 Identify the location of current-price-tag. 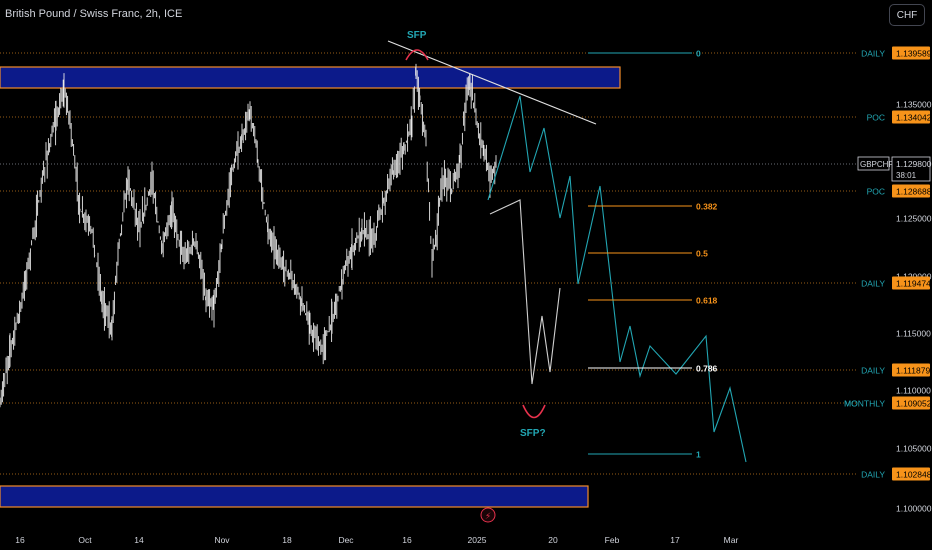
(911, 169).